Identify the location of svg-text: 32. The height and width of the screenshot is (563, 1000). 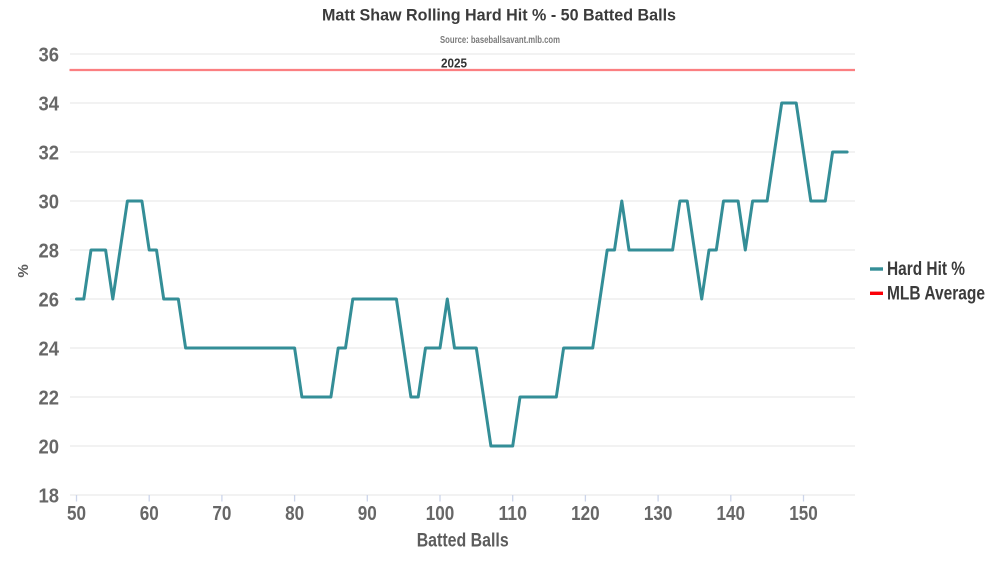
(49, 154).